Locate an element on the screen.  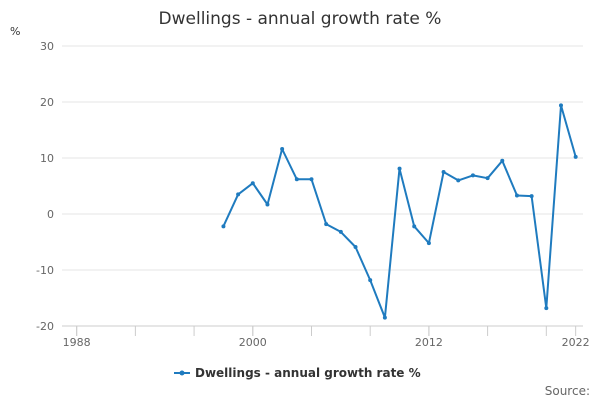
x-axis: 1988 2000 2012 2022 is located at coordinates (326, 337).